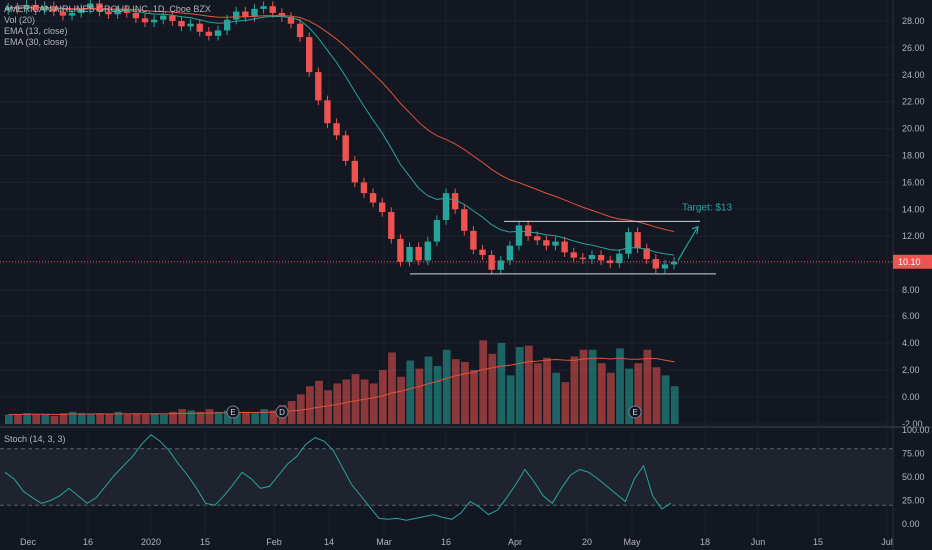  Describe the element at coordinates (28, 542) in the screenshot. I see `x-tick-label: Dec` at that location.